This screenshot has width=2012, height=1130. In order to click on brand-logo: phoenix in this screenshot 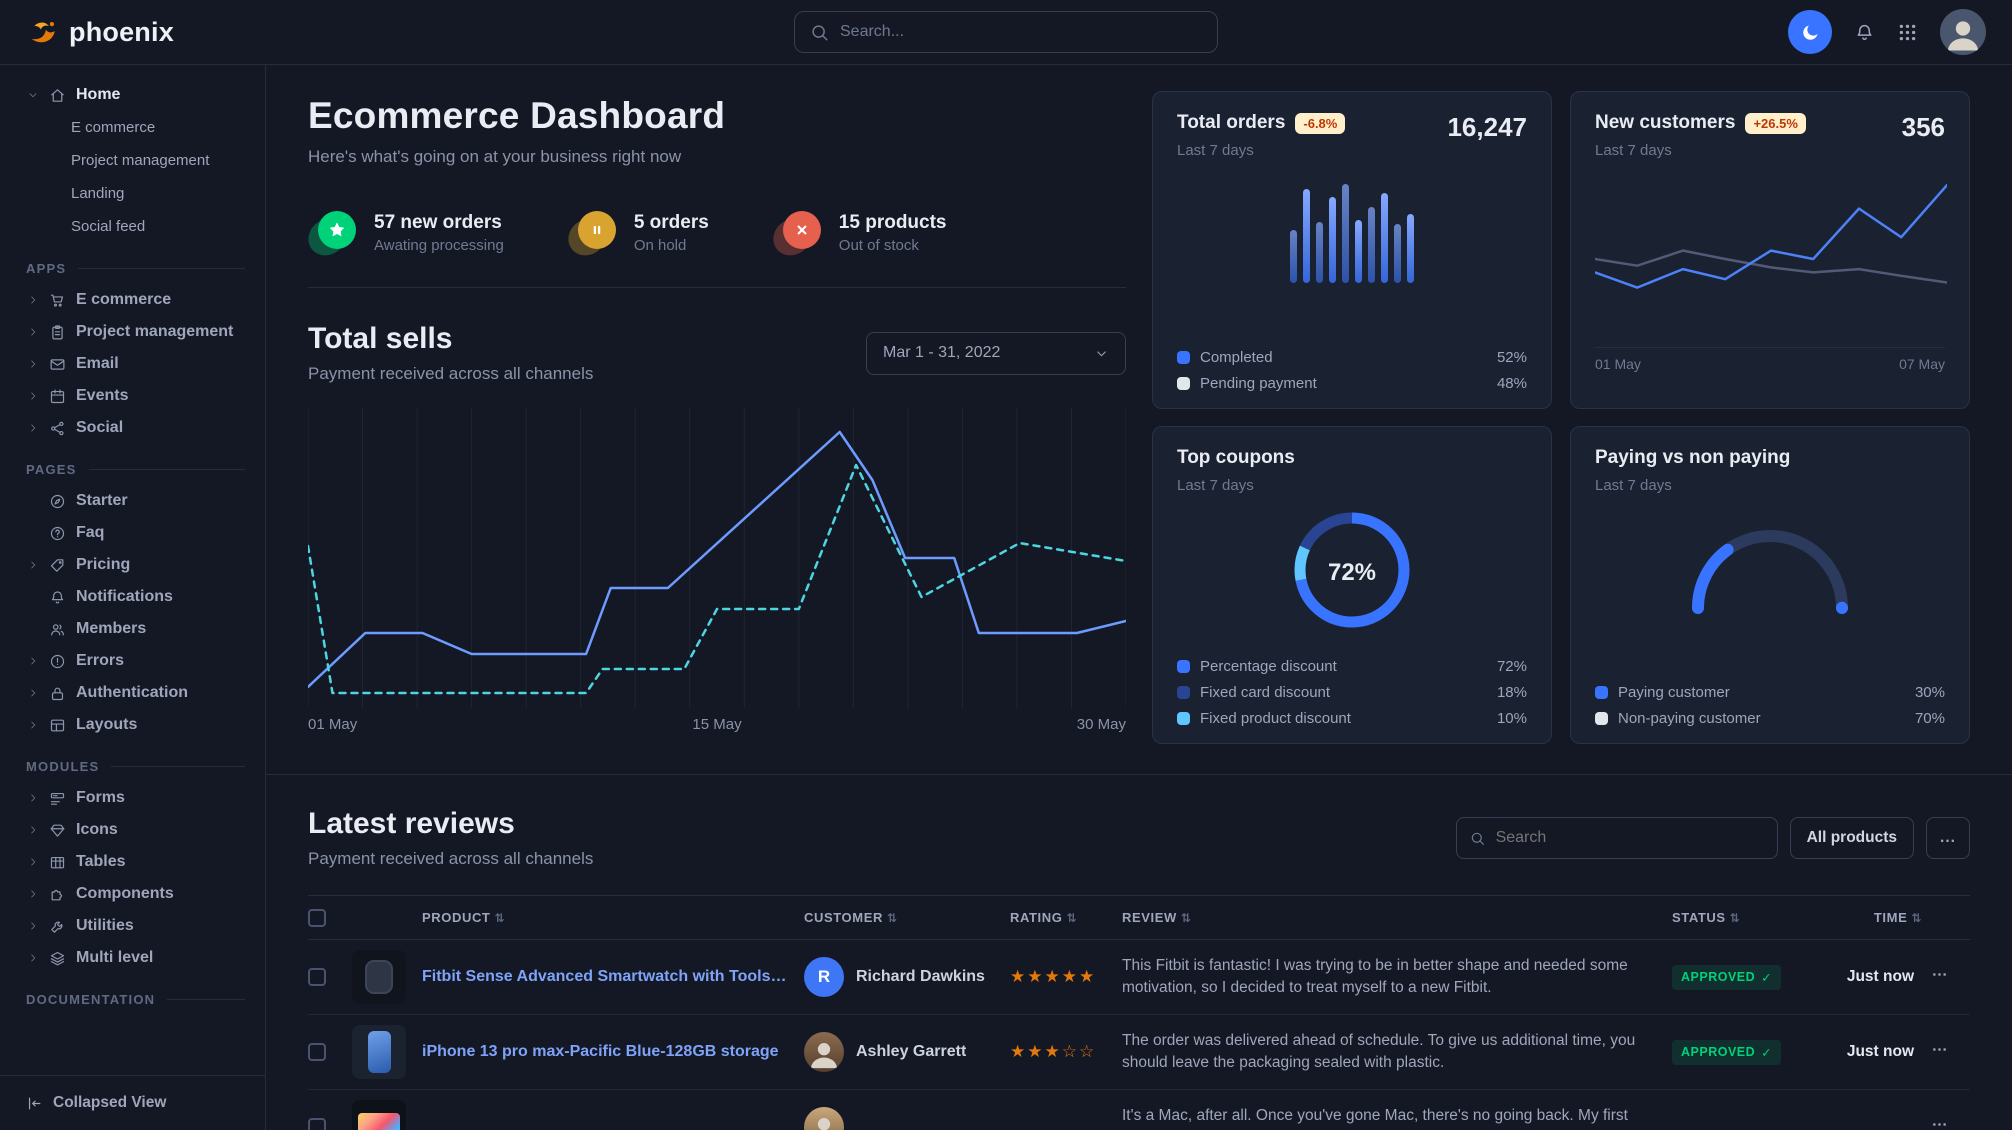, I will do `click(100, 32)`.